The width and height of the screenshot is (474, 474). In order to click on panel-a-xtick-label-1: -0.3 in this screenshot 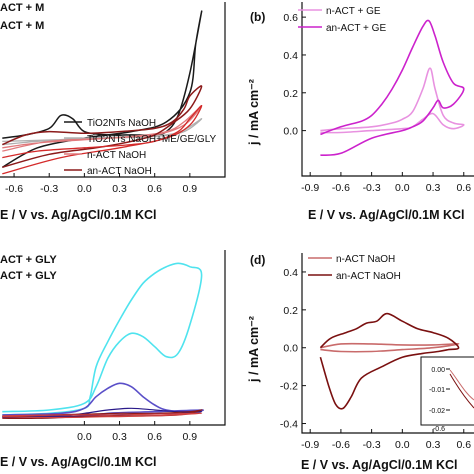, I will do `click(49, 189)`.